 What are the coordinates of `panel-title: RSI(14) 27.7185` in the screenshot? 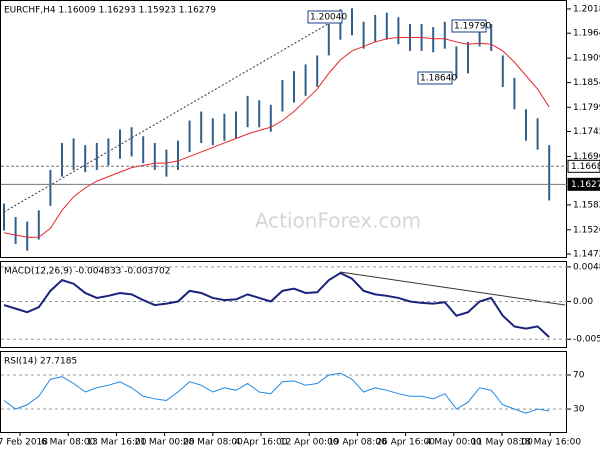 It's located at (40, 362).